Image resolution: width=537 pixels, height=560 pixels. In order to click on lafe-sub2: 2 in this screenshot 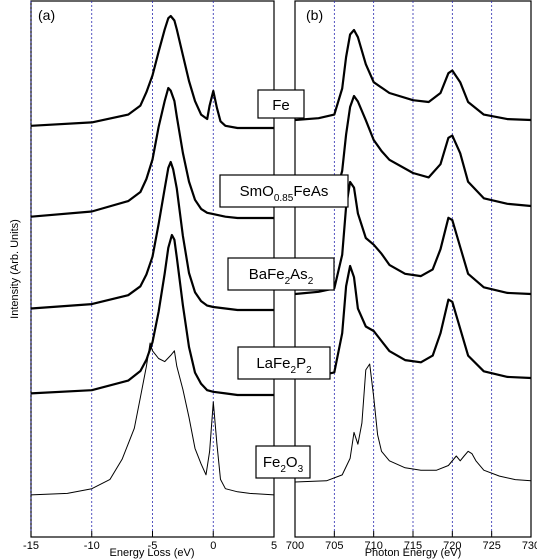, I will do `click(309, 370)`.